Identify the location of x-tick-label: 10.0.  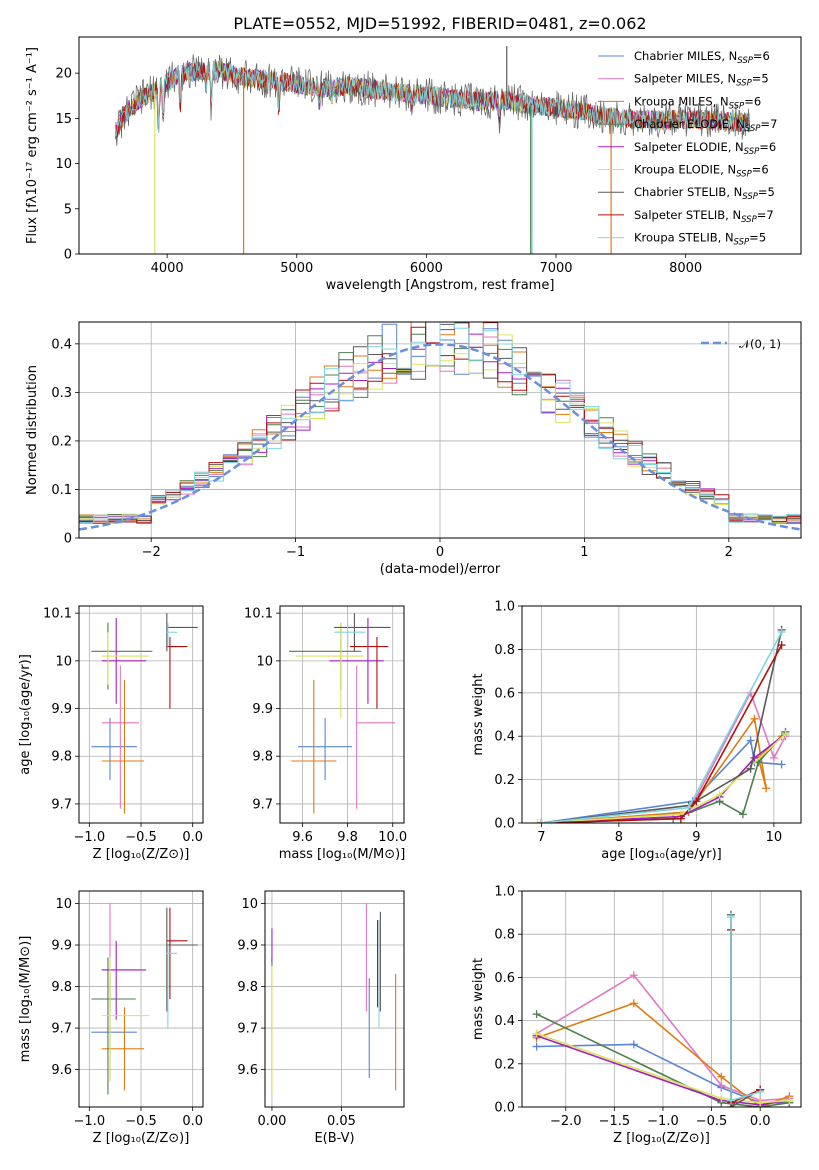
(392, 837).